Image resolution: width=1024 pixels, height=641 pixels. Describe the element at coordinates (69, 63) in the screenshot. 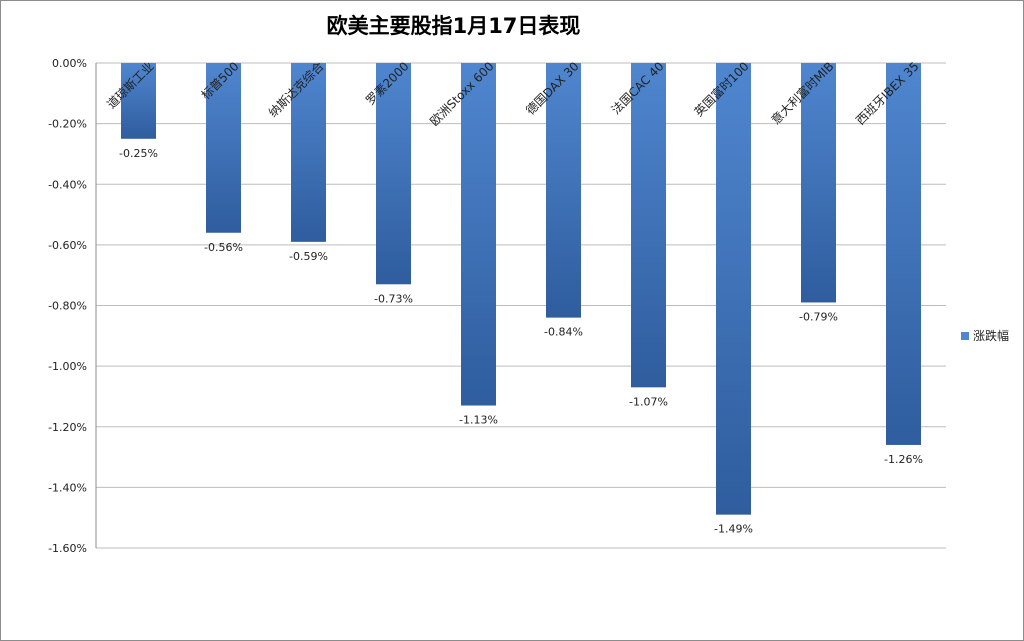

I see `y-tick-label: 0.00%` at that location.